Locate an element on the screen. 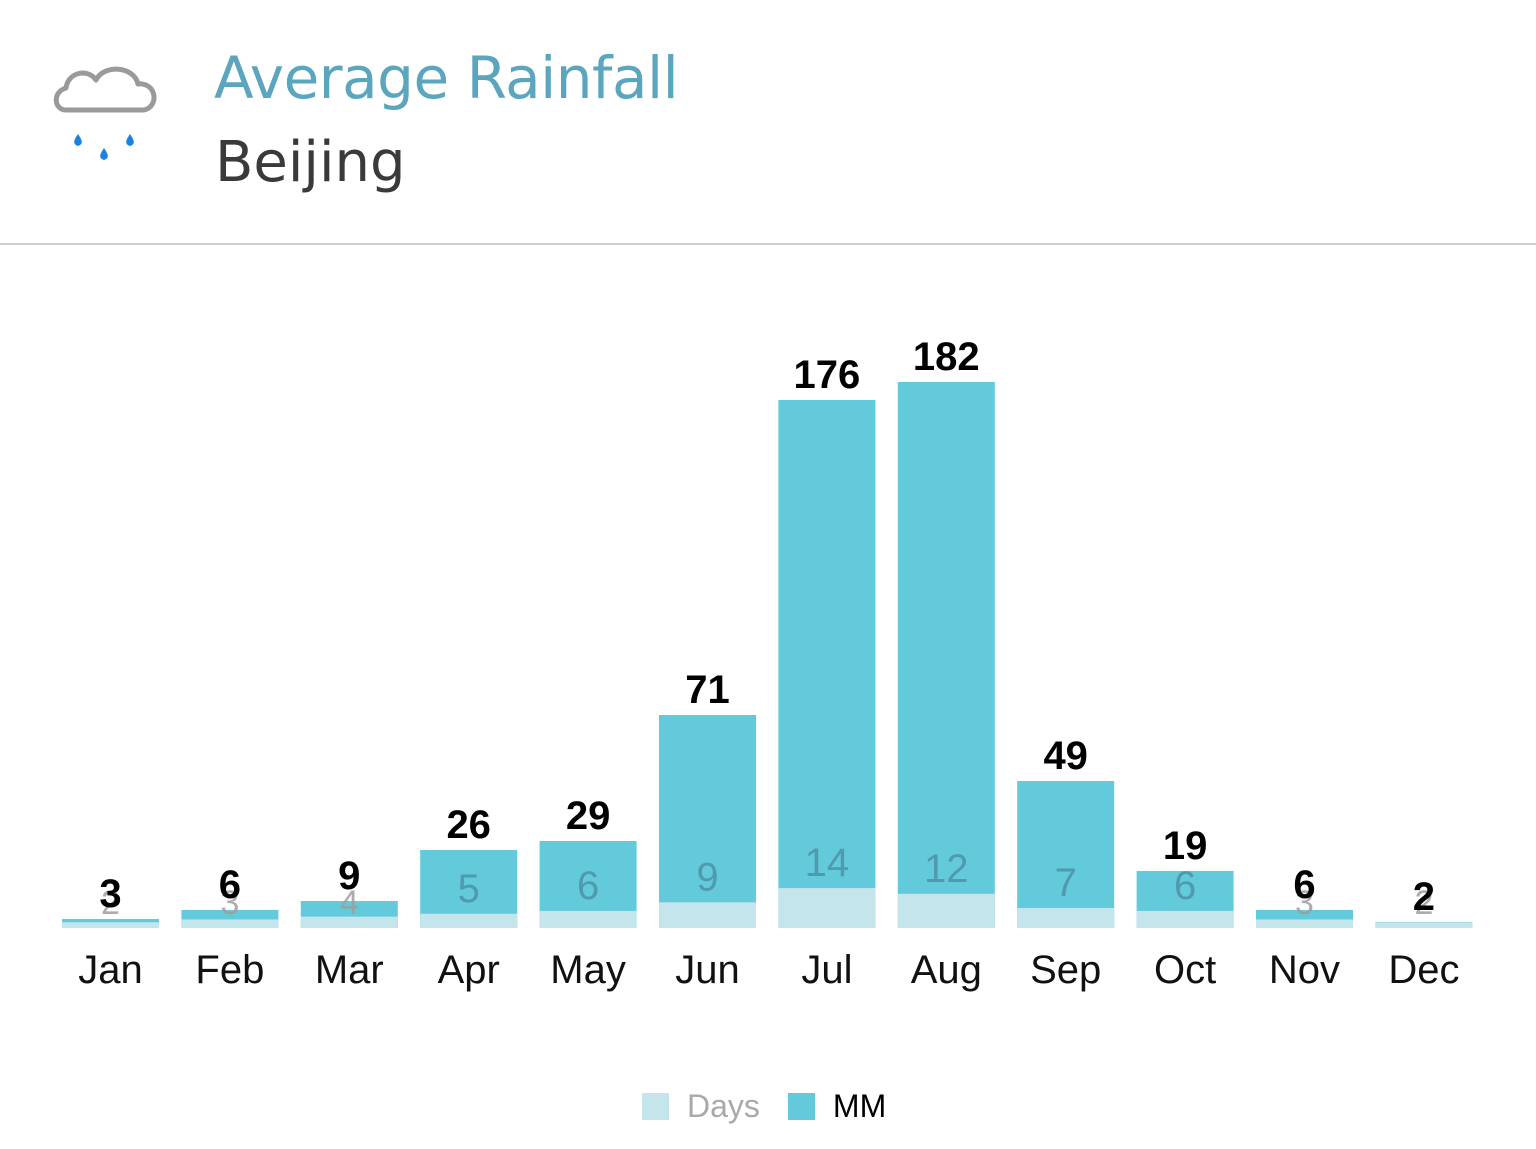  mm-label-may: 29 is located at coordinates (588, 816).